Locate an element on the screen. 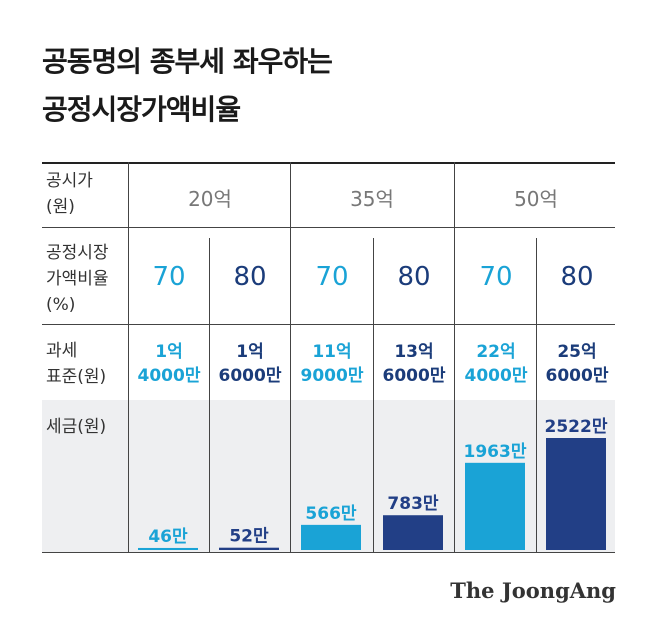 The width and height of the screenshot is (658, 633). chart-title-line2: 공정시장가액비율 is located at coordinates (141, 109).